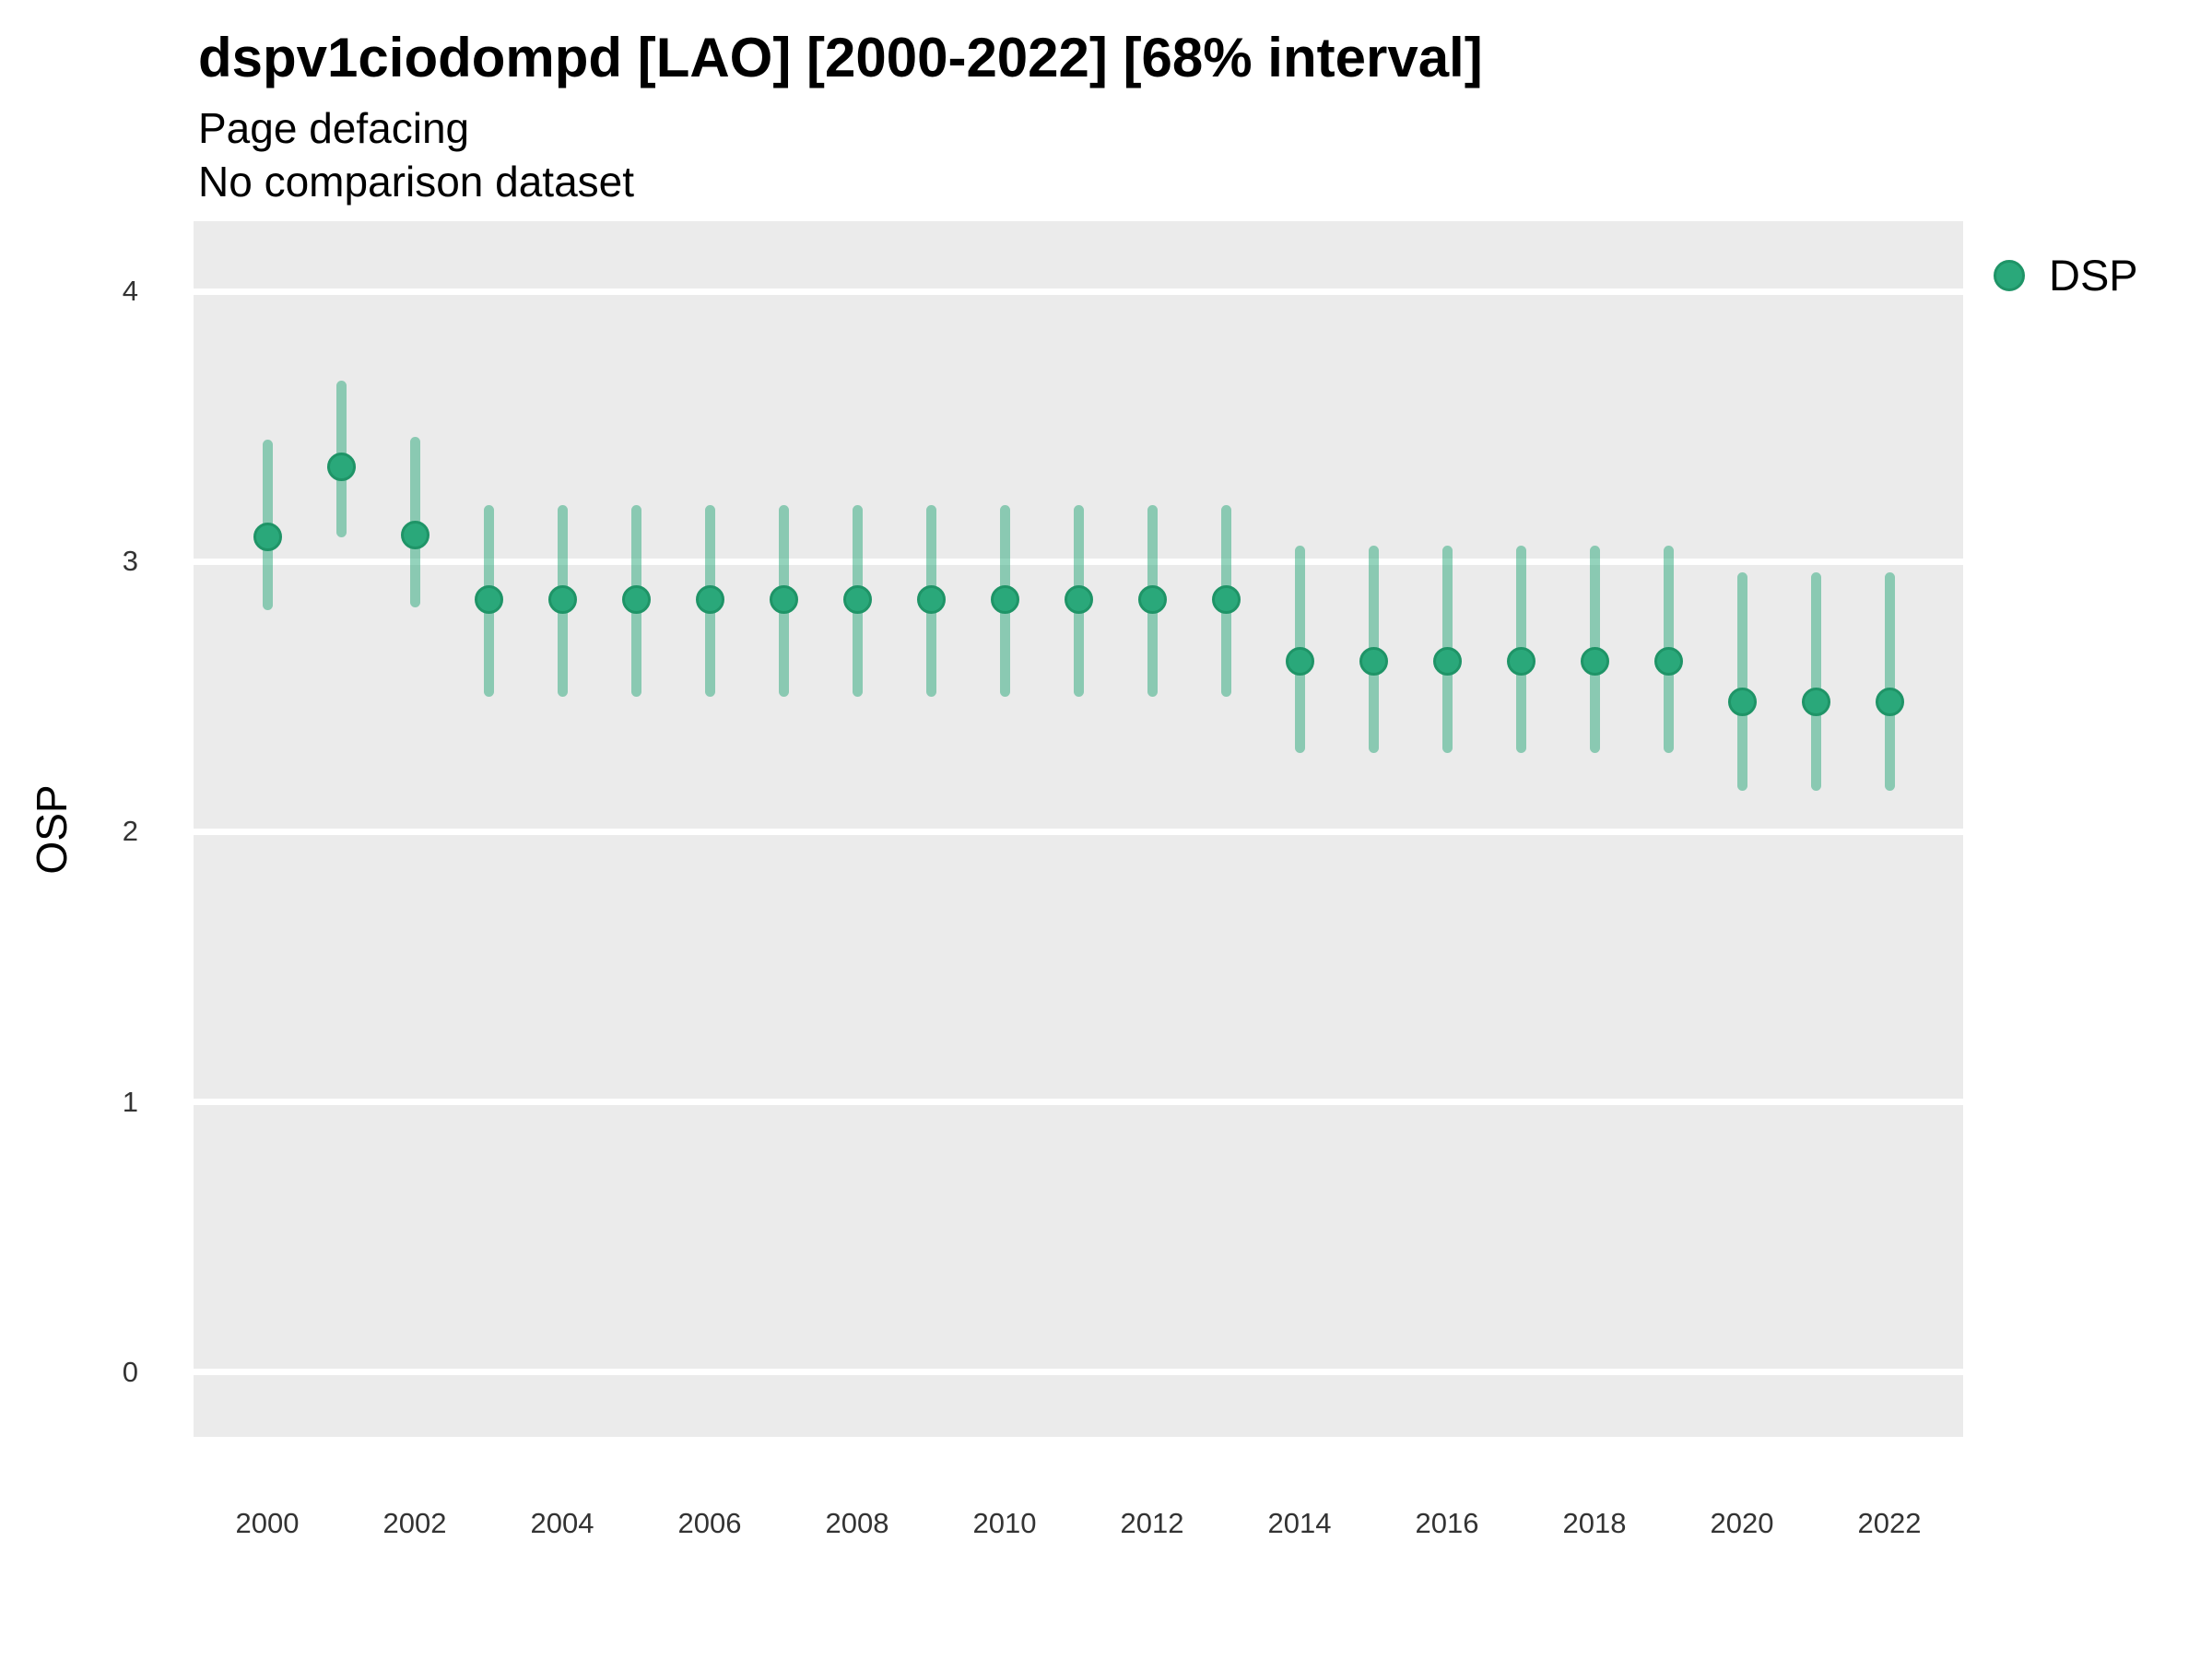  I want to click on x-tick-label: 2020, so click(1742, 1523).